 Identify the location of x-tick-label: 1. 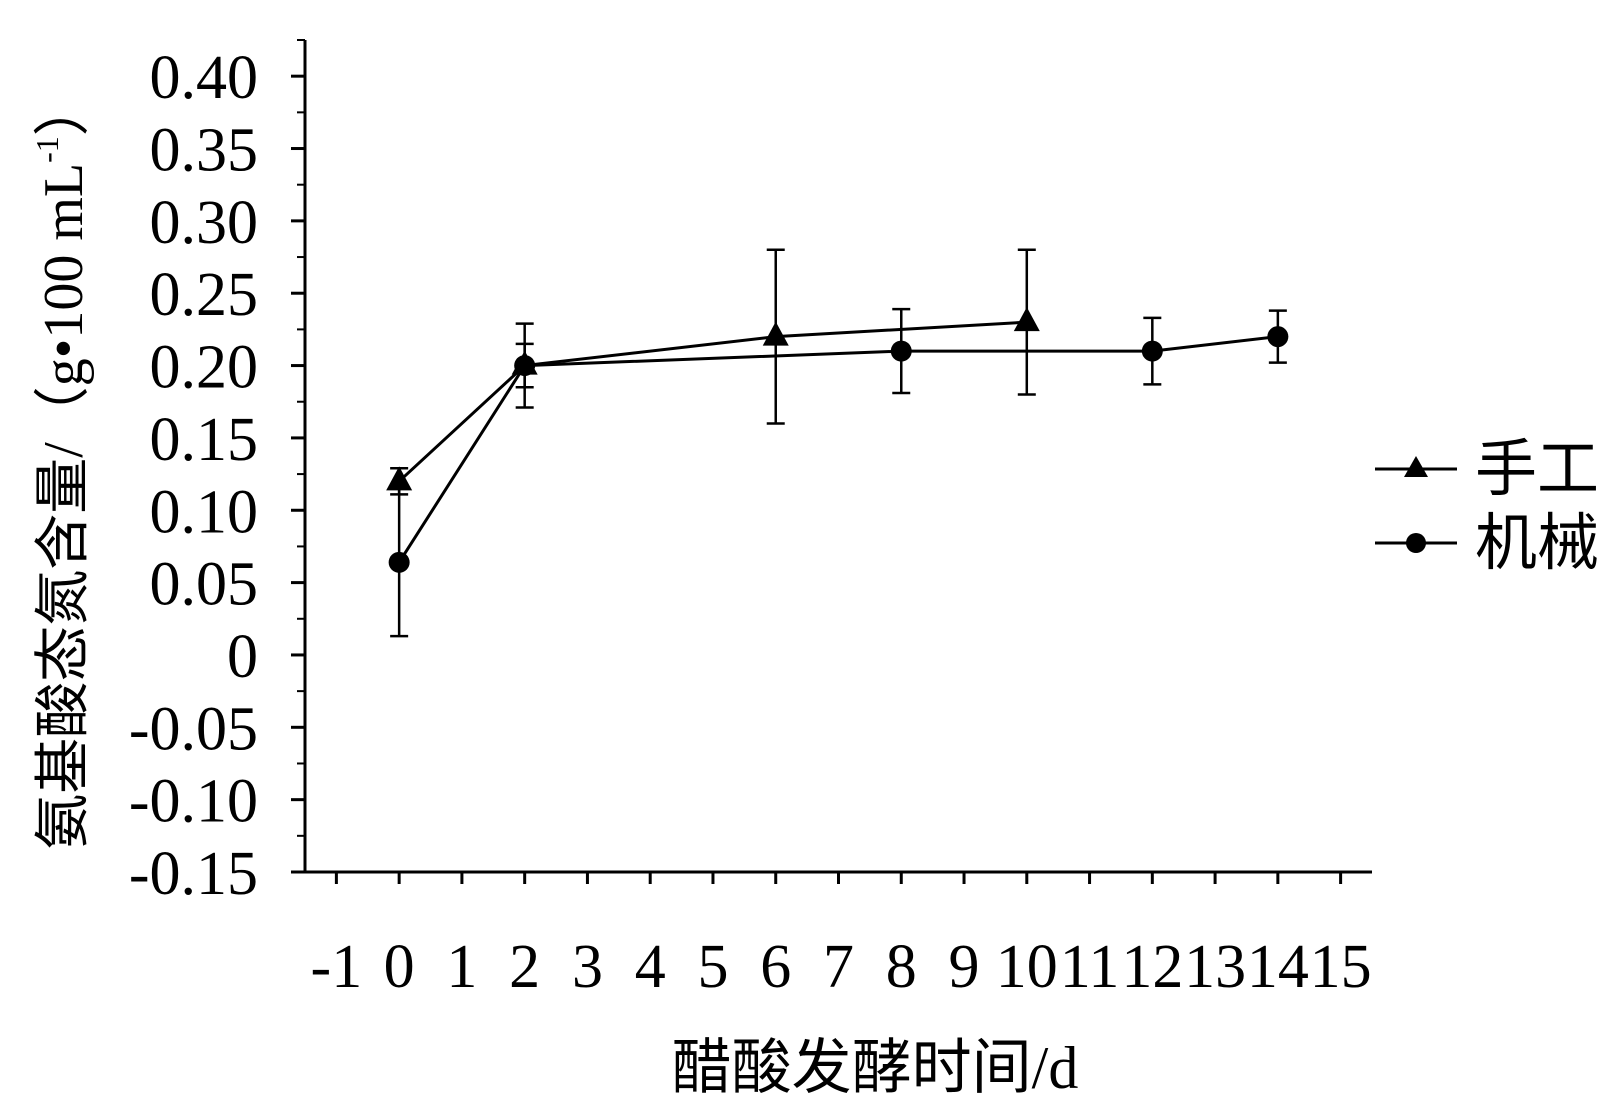
(461, 967).